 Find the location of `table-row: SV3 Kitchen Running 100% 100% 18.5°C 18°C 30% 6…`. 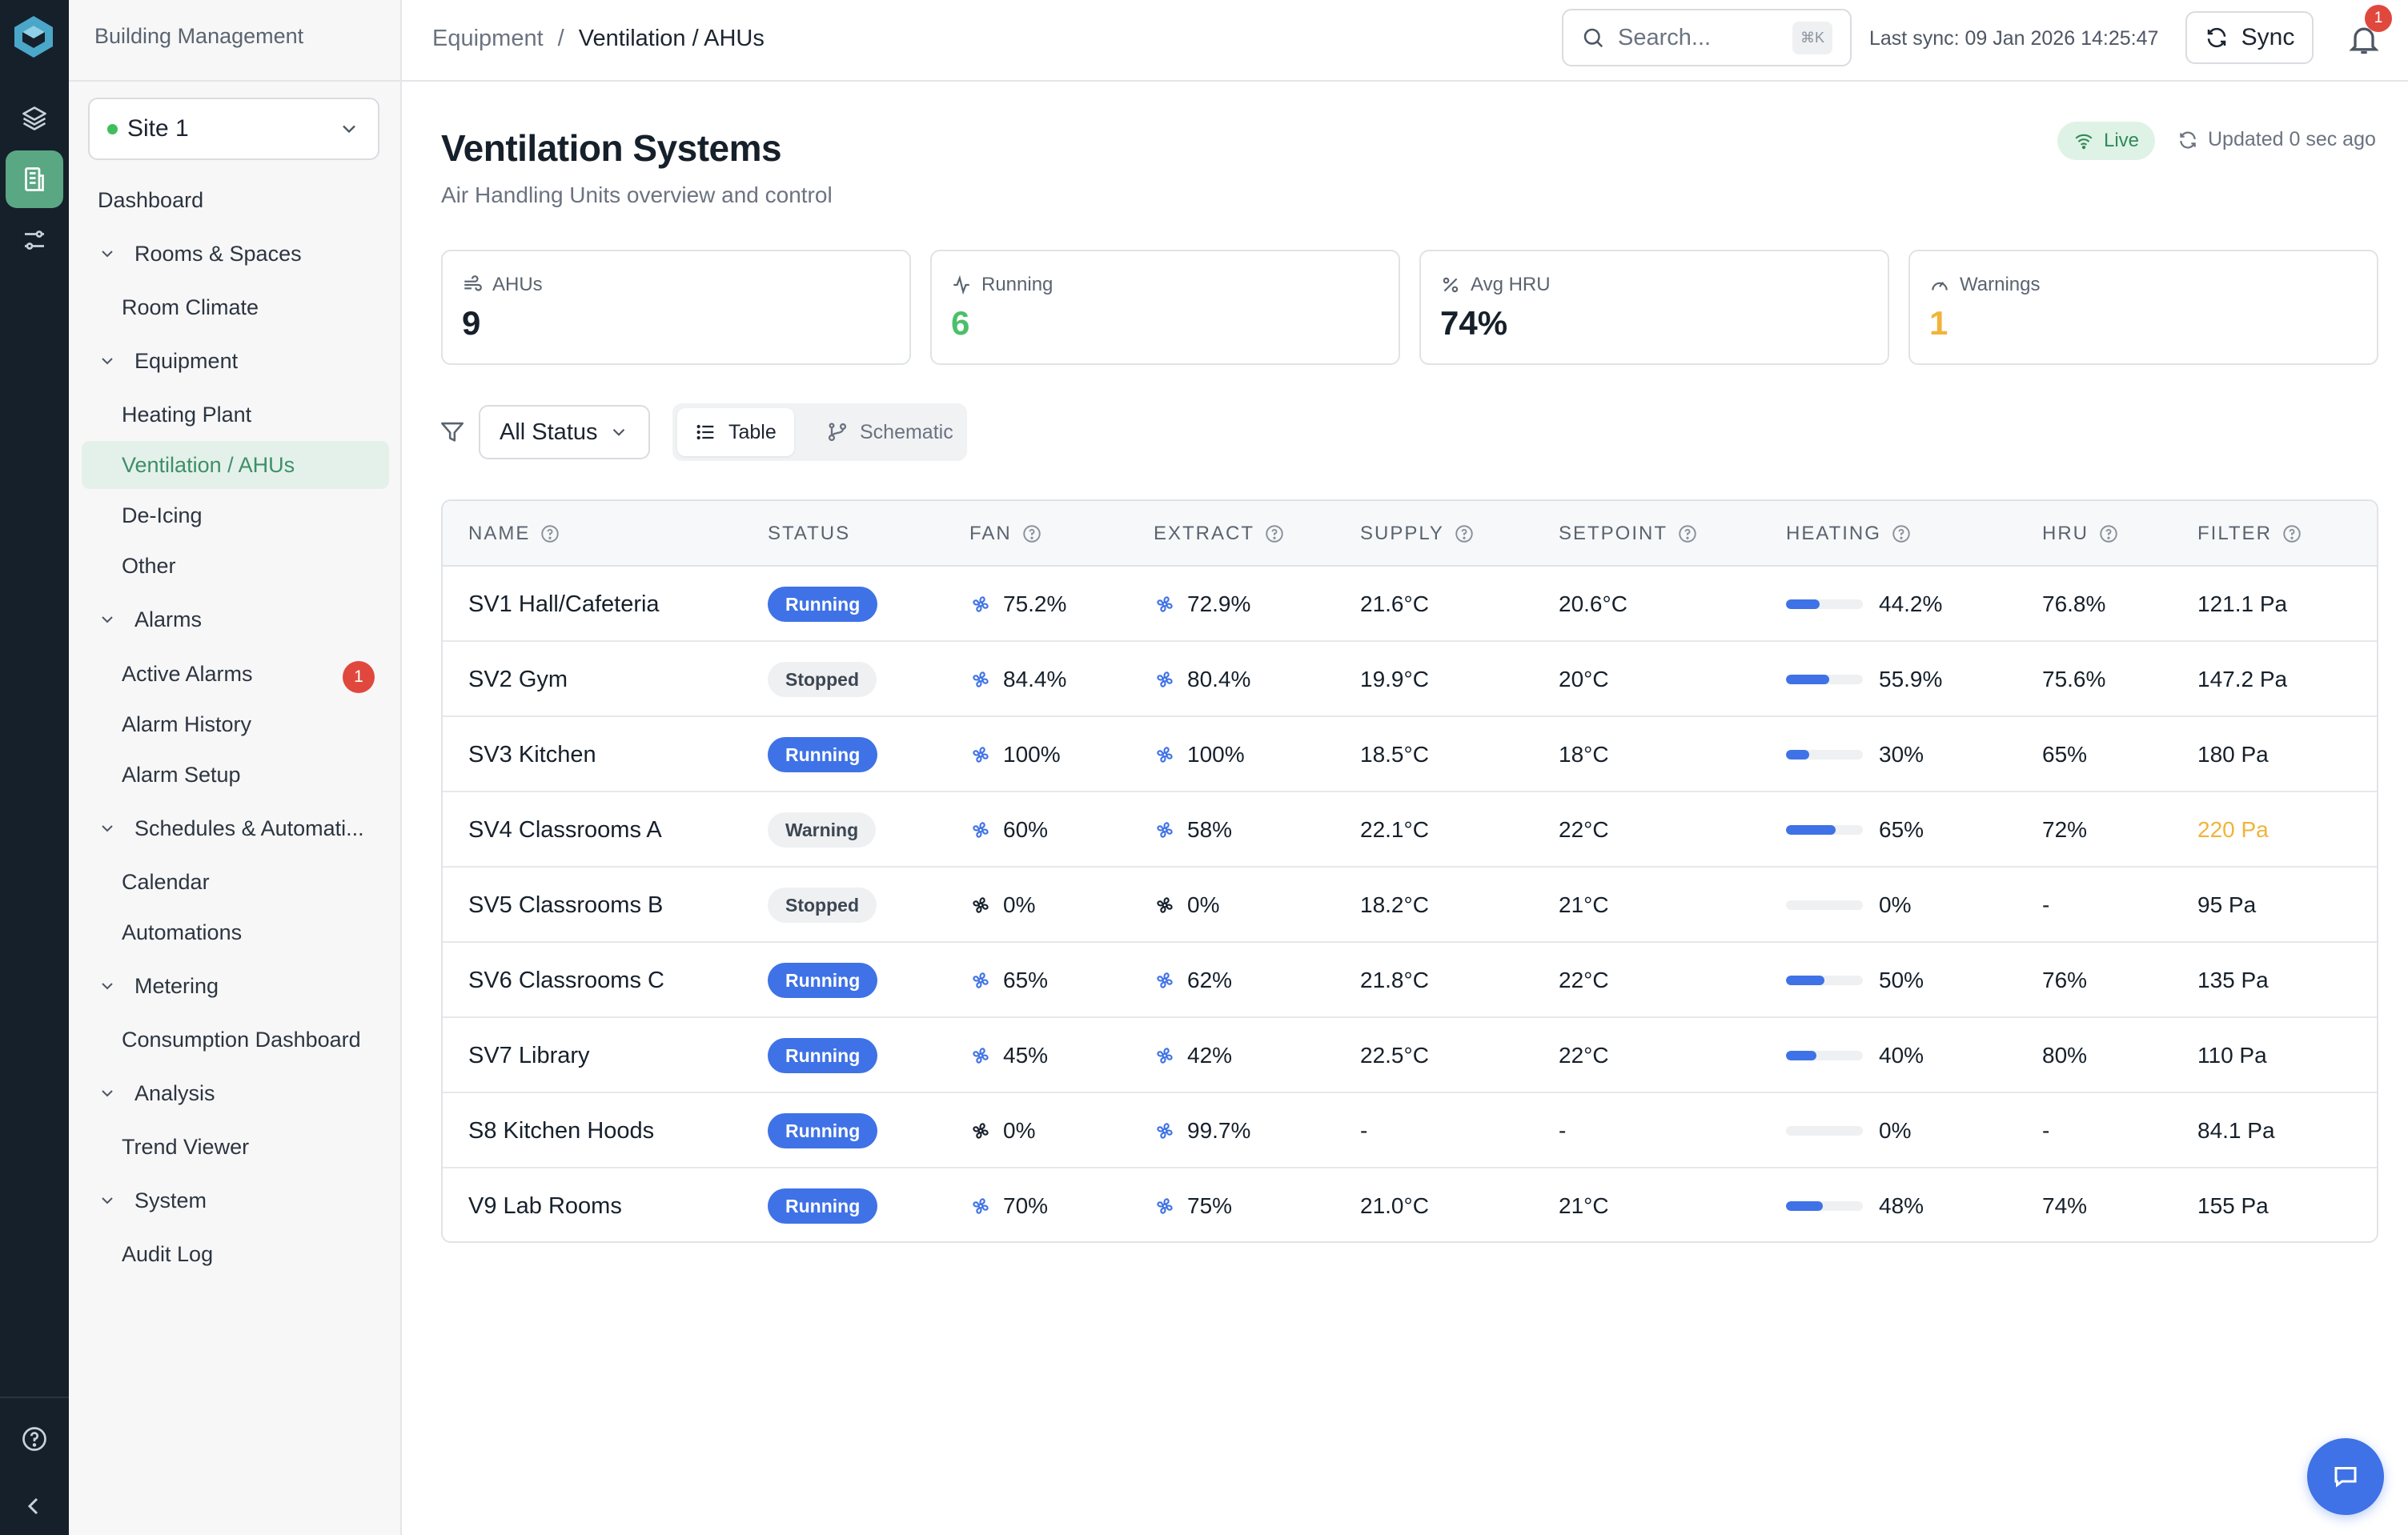

table-row: SV3 Kitchen Running 100% 100% 18.5°C 18°C 30% 6… is located at coordinates (1410, 754).